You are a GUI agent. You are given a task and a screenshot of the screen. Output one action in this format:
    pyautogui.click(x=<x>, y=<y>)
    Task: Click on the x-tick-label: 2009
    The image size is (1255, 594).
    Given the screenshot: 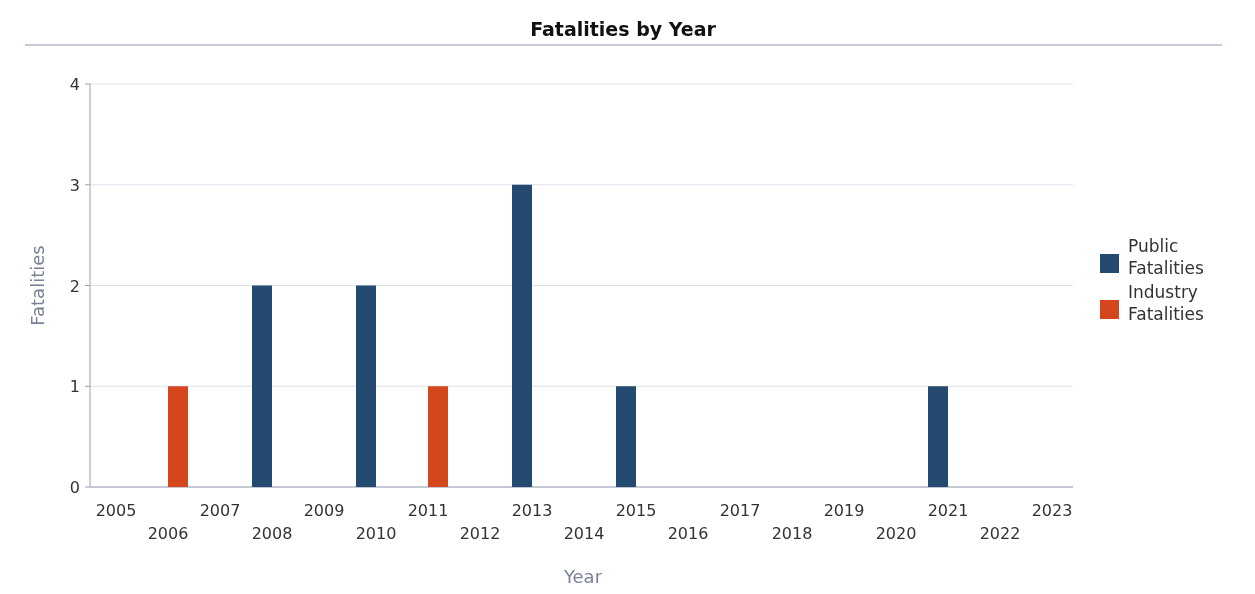 What is the action you would take?
    pyautogui.click(x=324, y=510)
    